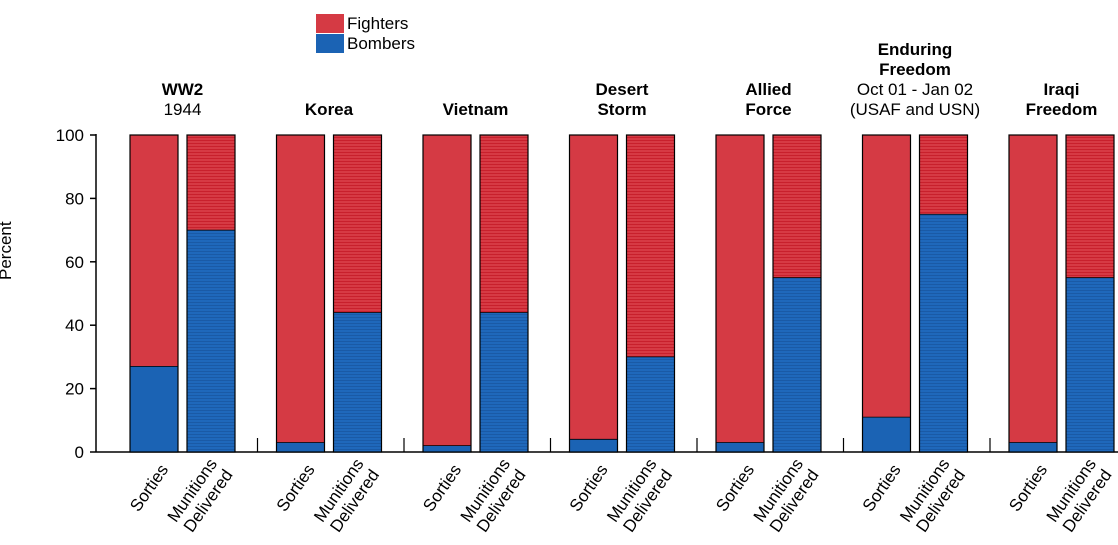 The image size is (1118, 545). I want to click on group-title: Allied Force, so click(769, 100).